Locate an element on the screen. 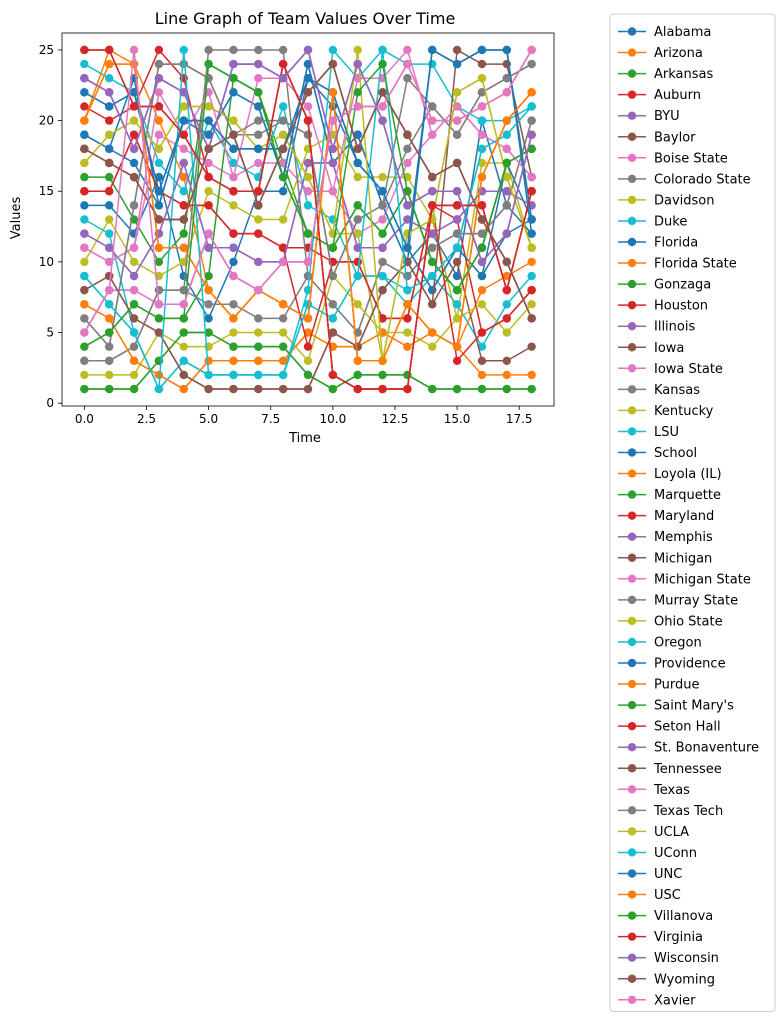 The image size is (781, 1019). legend-entry: USC is located at coordinates (649, 895).